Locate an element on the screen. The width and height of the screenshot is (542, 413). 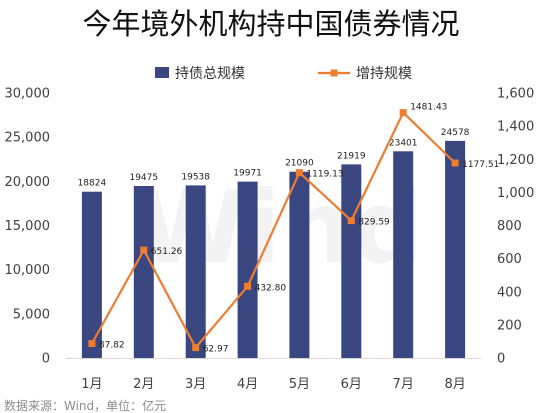
right-axis-tick-label: 1,000 is located at coordinates (515, 193).